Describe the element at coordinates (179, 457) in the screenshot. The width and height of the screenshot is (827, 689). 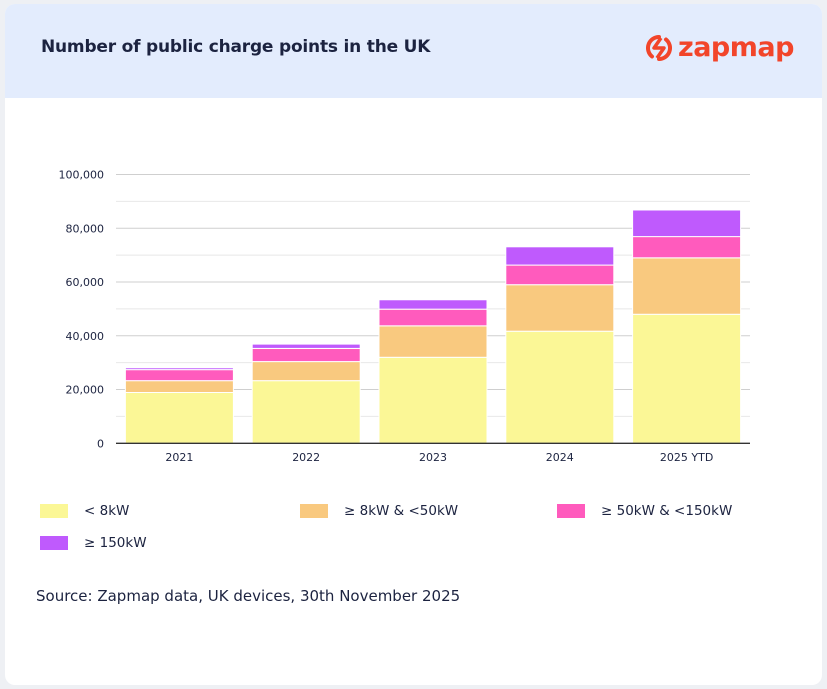
I see `x-tick-label: 2021` at that location.